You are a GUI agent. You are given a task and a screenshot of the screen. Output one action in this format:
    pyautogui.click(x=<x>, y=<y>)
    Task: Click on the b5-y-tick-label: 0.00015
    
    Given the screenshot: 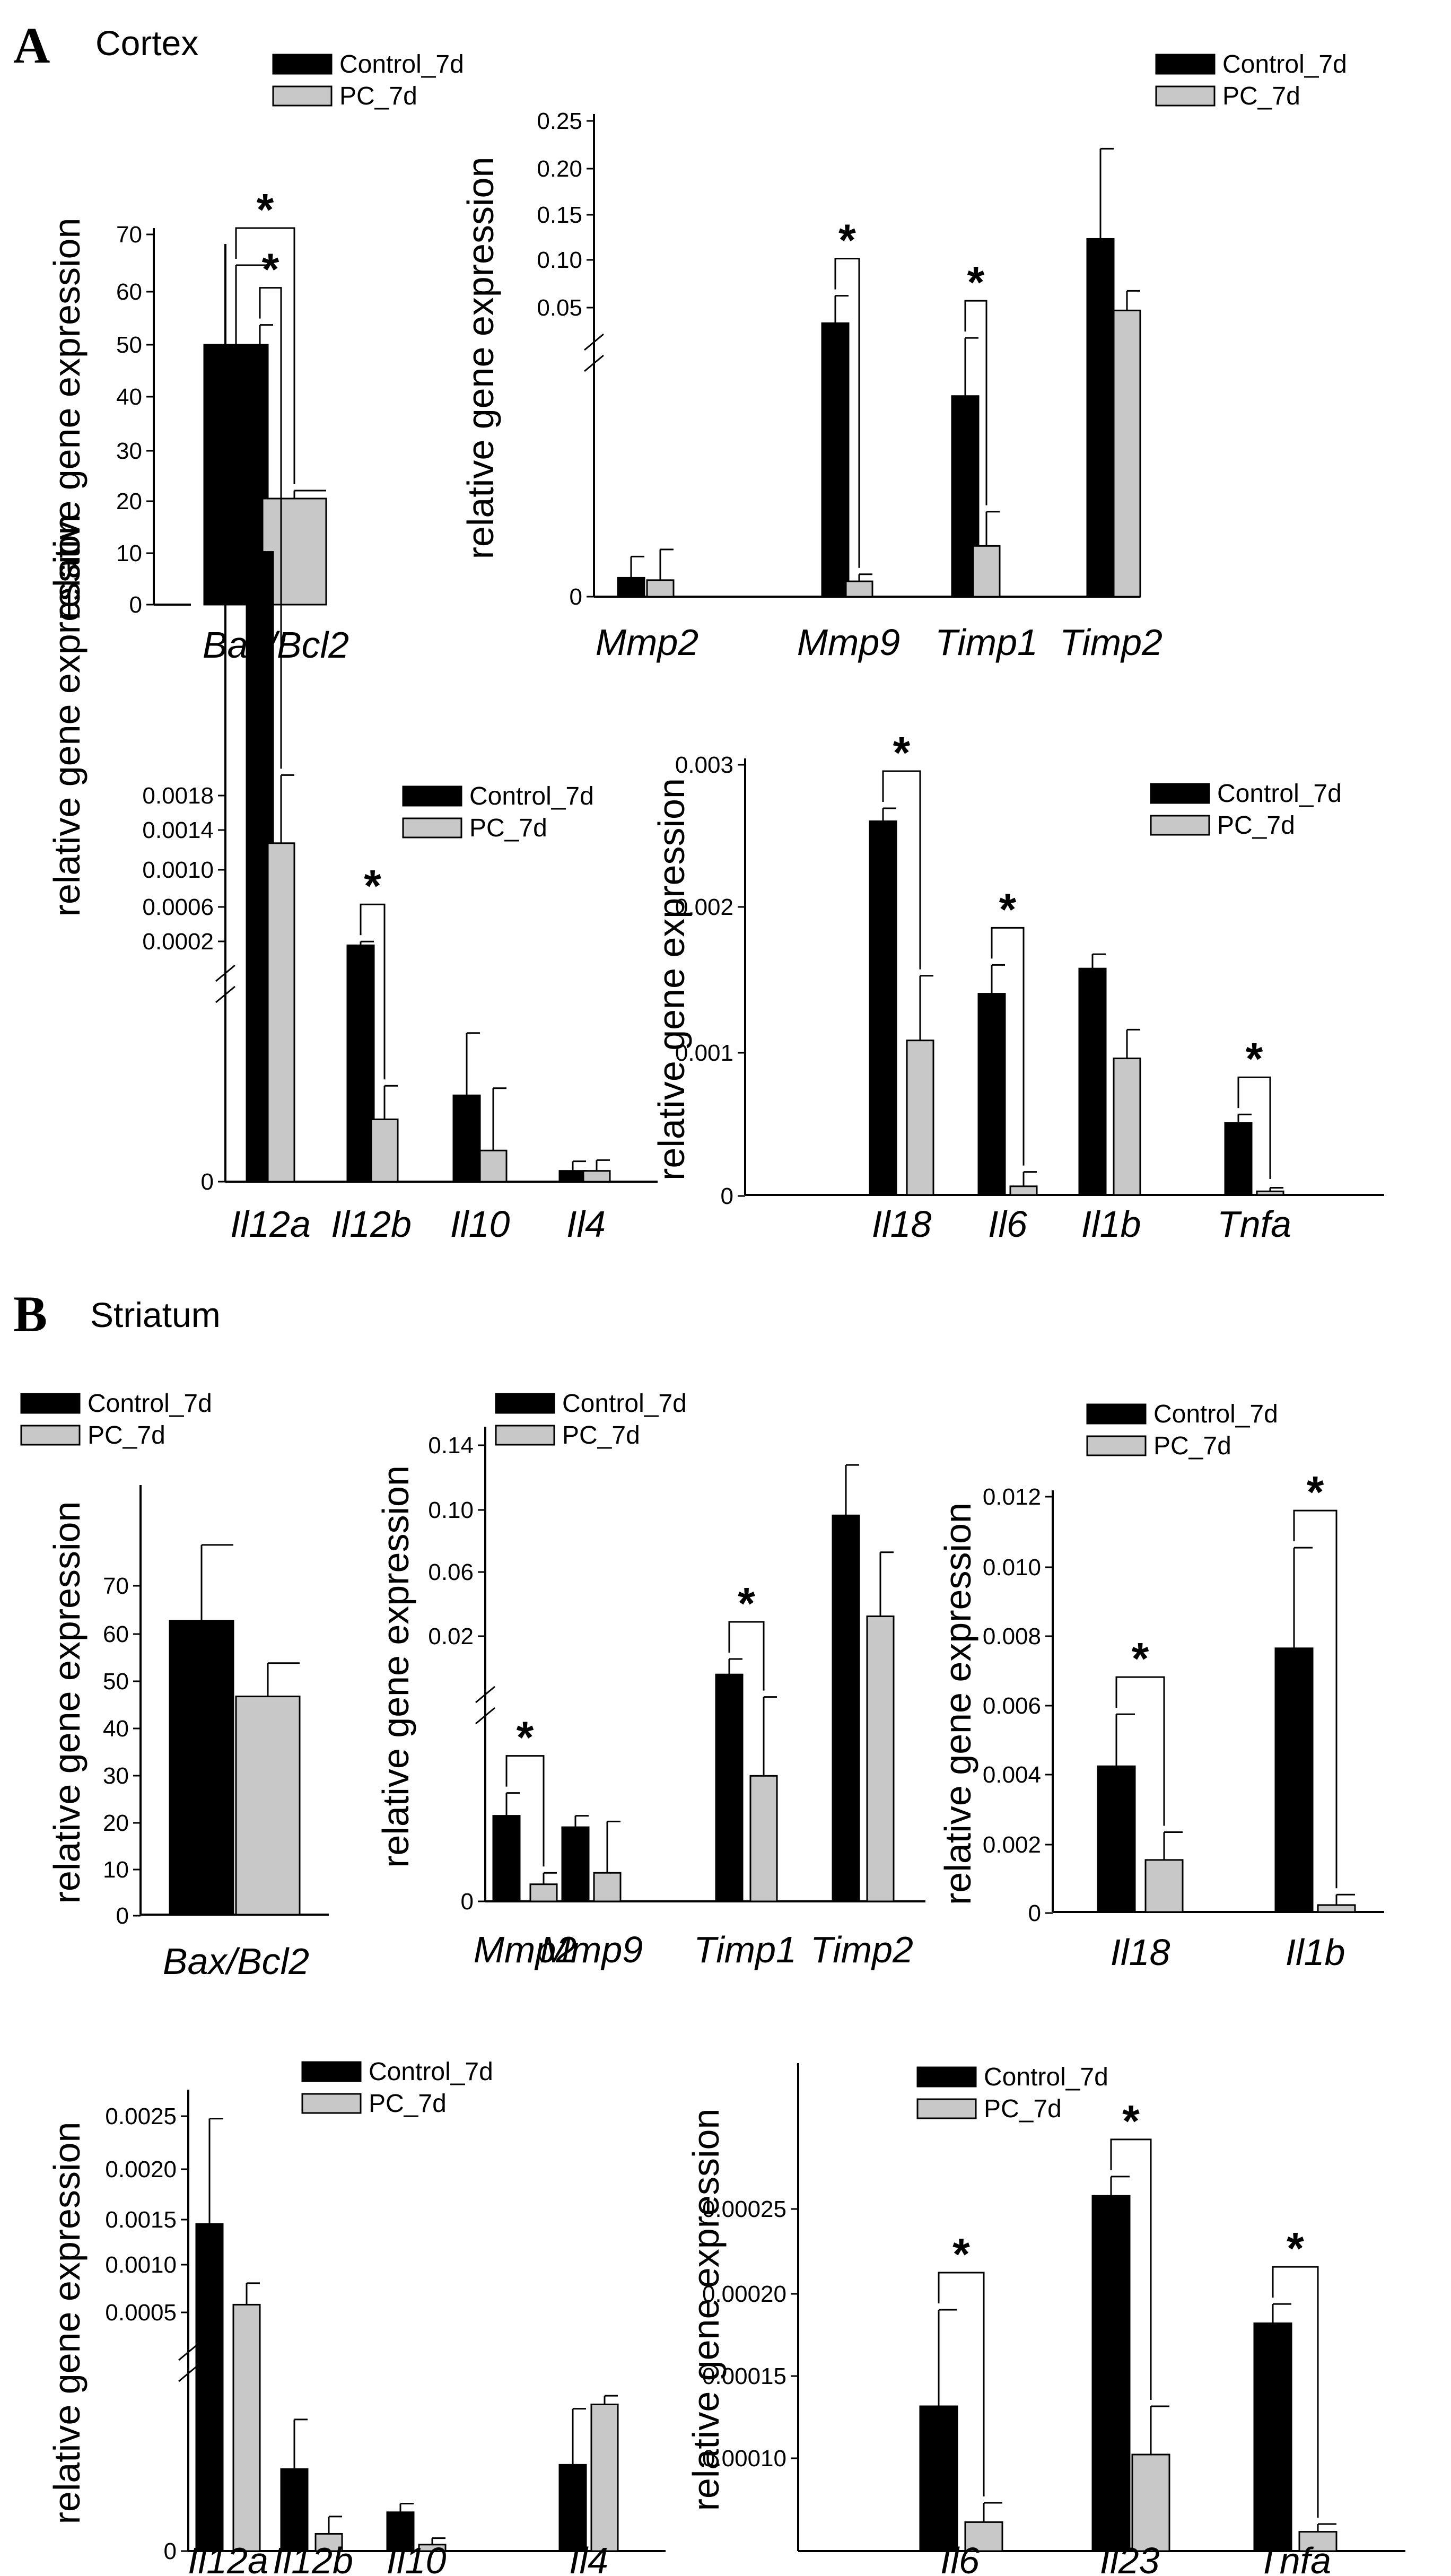 What is the action you would take?
    pyautogui.click(x=744, y=2376)
    